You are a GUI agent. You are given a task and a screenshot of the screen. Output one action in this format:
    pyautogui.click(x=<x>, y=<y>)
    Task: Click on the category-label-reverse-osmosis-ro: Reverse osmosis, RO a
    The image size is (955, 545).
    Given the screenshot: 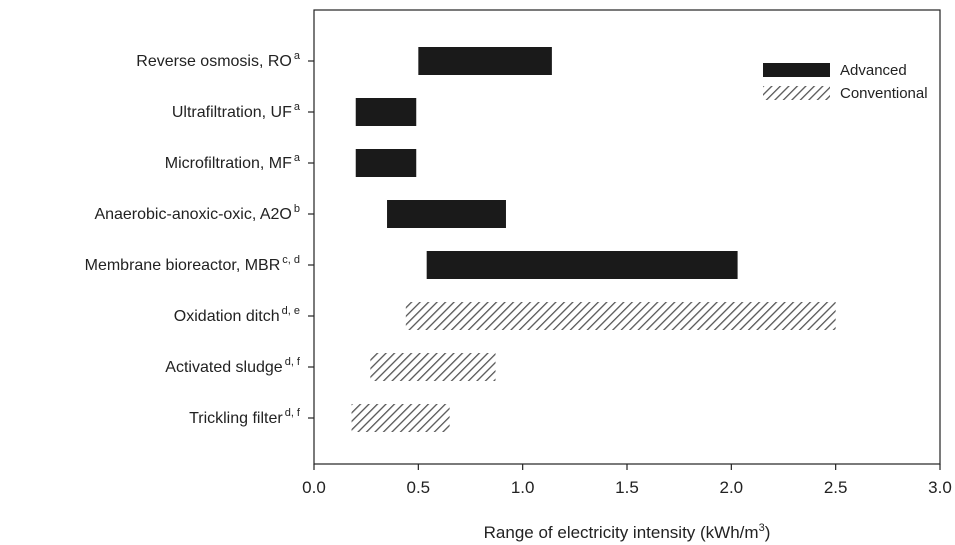 What is the action you would take?
    pyautogui.click(x=218, y=60)
    